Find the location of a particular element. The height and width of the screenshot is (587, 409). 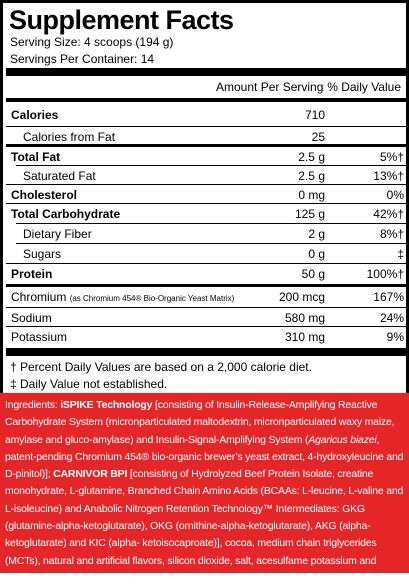

nutrient-daily-value: 9% is located at coordinates (395, 337).